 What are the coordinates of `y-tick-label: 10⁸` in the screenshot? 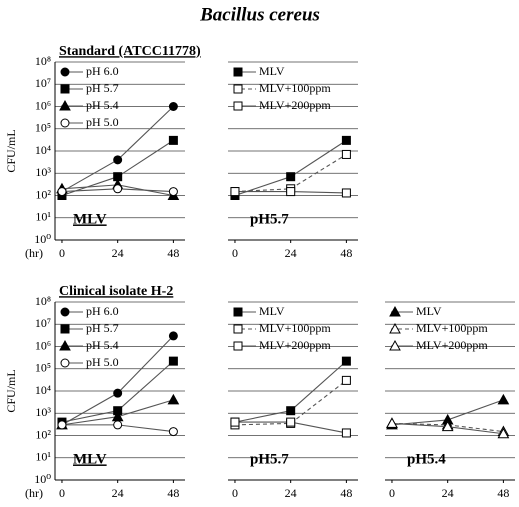 It's located at (43, 61).